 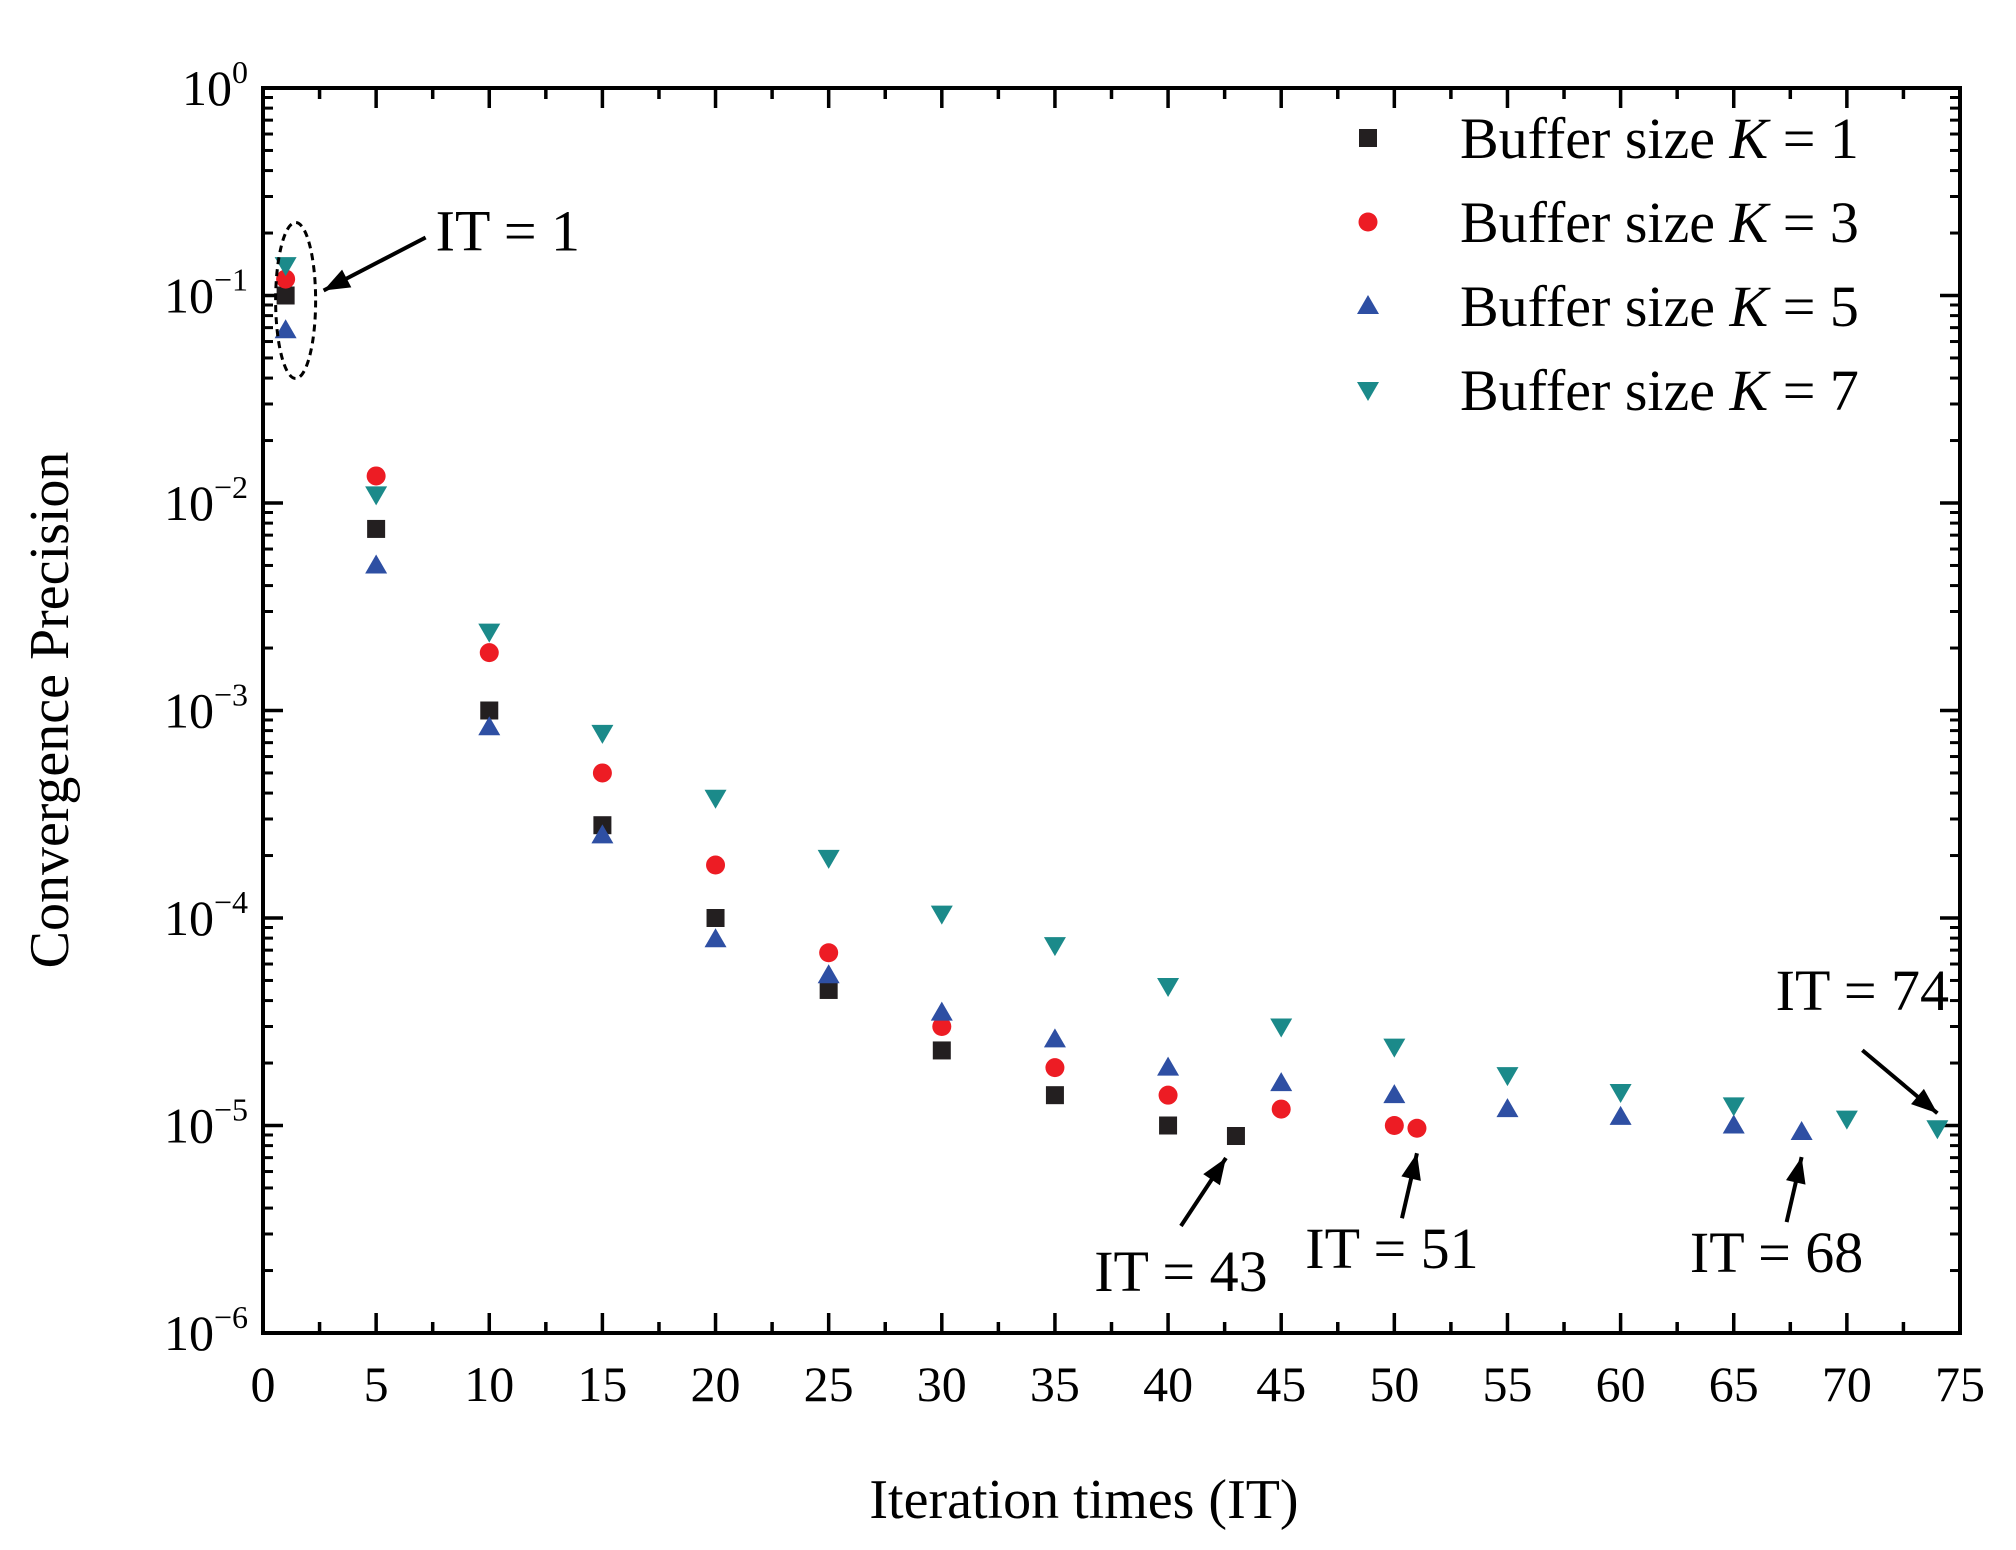 I want to click on x-tick-label: 50, so click(x=1394, y=1384).